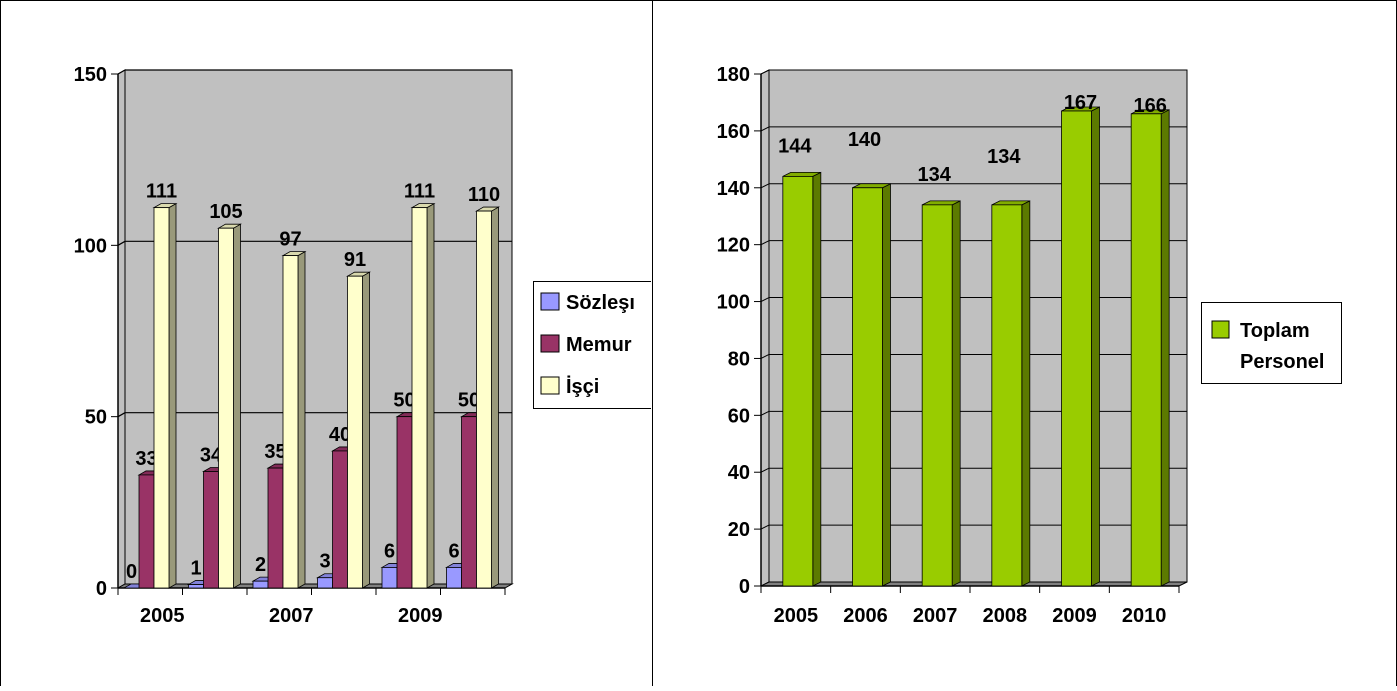 The height and width of the screenshot is (691, 1397). What do you see at coordinates (733, 246) in the screenshot?
I see `chart2-y-tick-label: 120` at bounding box center [733, 246].